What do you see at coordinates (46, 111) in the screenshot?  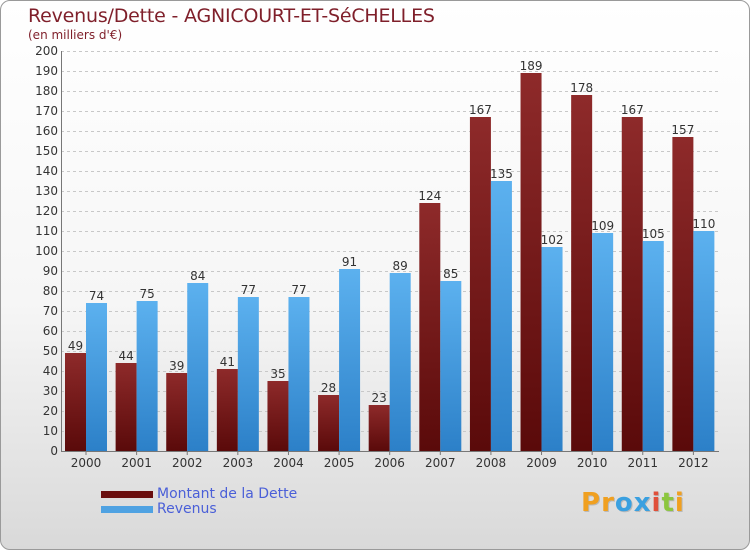 I see `y-tick-label: 170` at bounding box center [46, 111].